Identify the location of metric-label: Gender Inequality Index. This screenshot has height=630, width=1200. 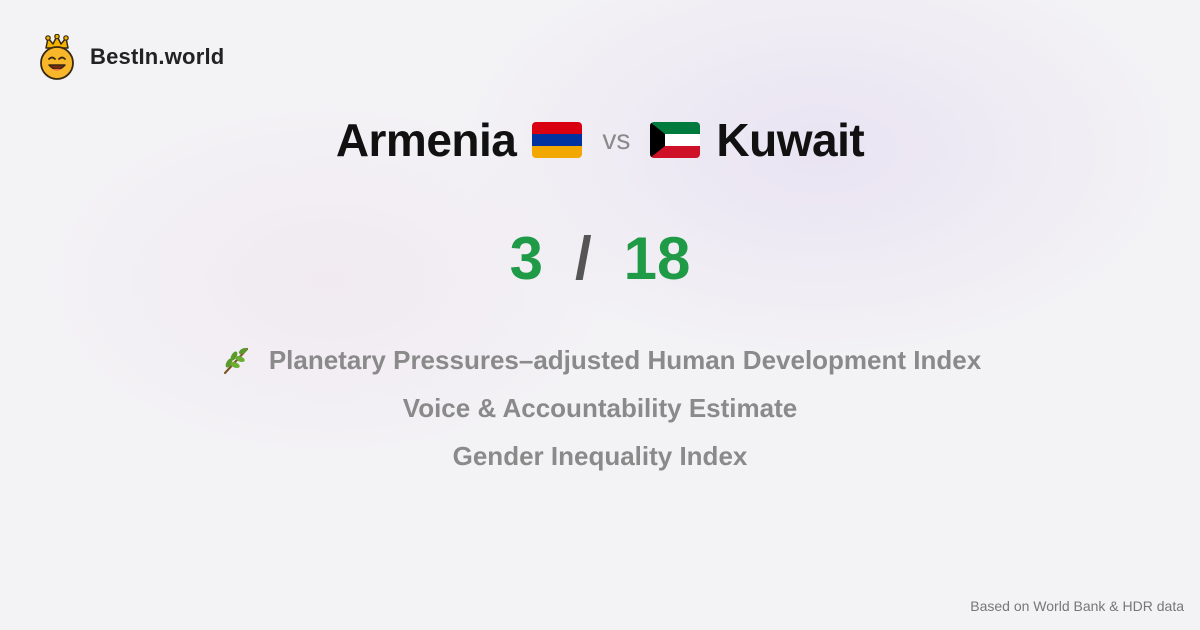
(600, 455).